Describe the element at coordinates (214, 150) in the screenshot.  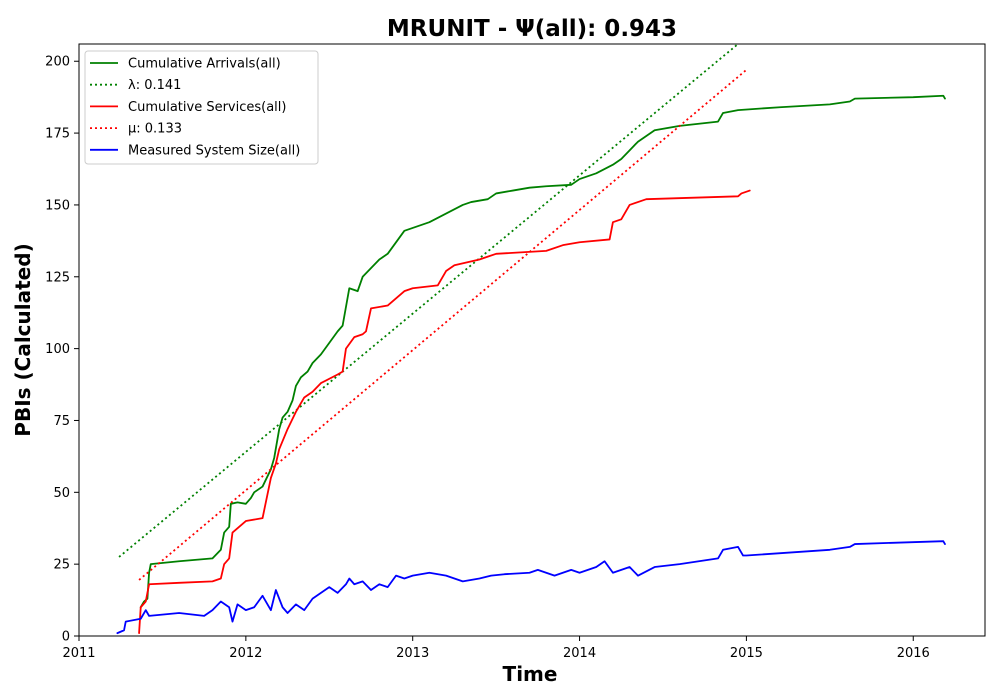
I see `legend-label-4: Measured System Size(all)` at that location.